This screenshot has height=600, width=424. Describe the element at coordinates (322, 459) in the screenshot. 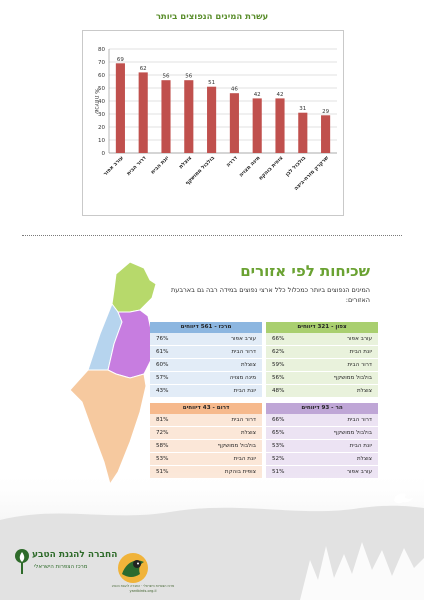

I see `table-row: צוצלת 52%` at that location.